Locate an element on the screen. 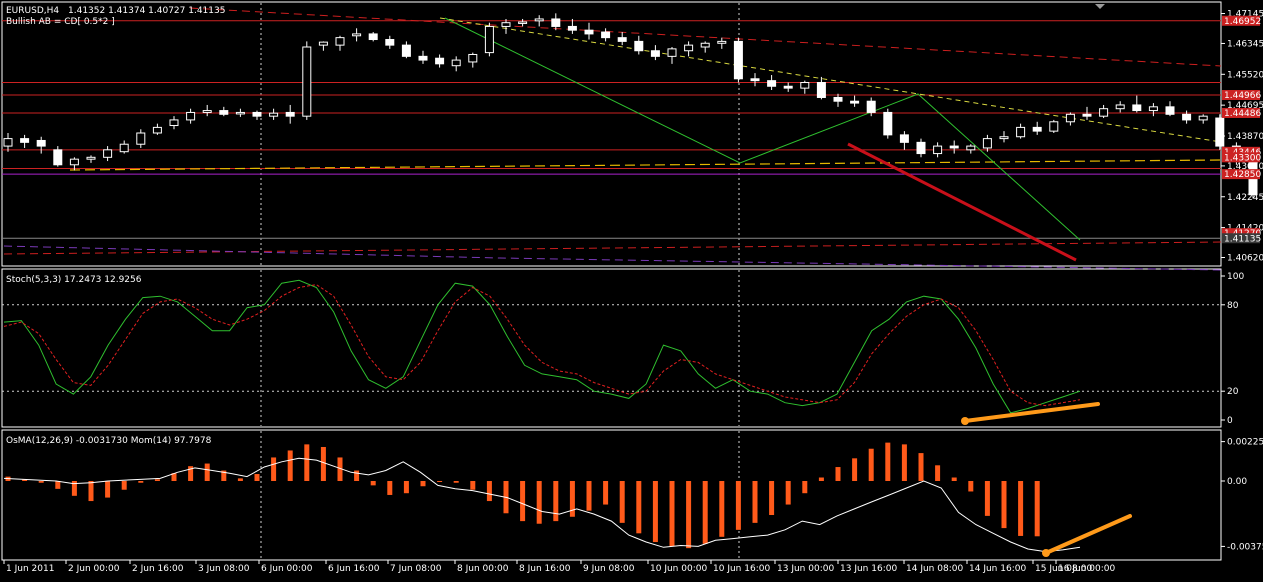 The image size is (1263, 582). price-tick-label: 1.43070 is located at coordinates (1245, 167).